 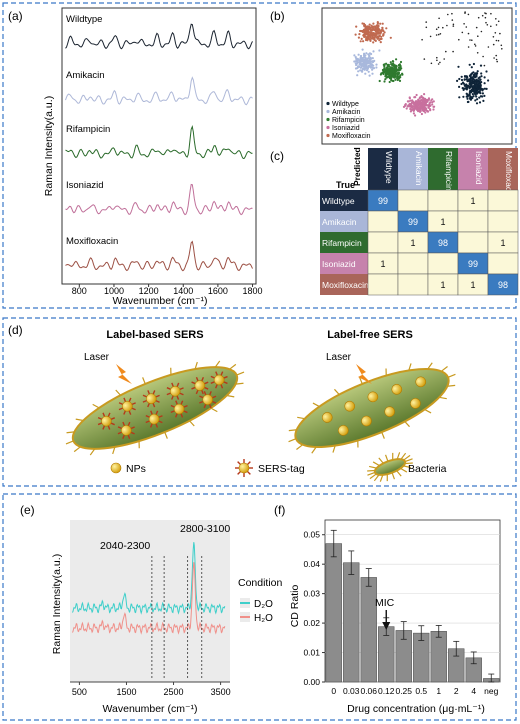 I want to click on panel-e-plot: 500 1500 2500 3500, so click(x=150, y=619).